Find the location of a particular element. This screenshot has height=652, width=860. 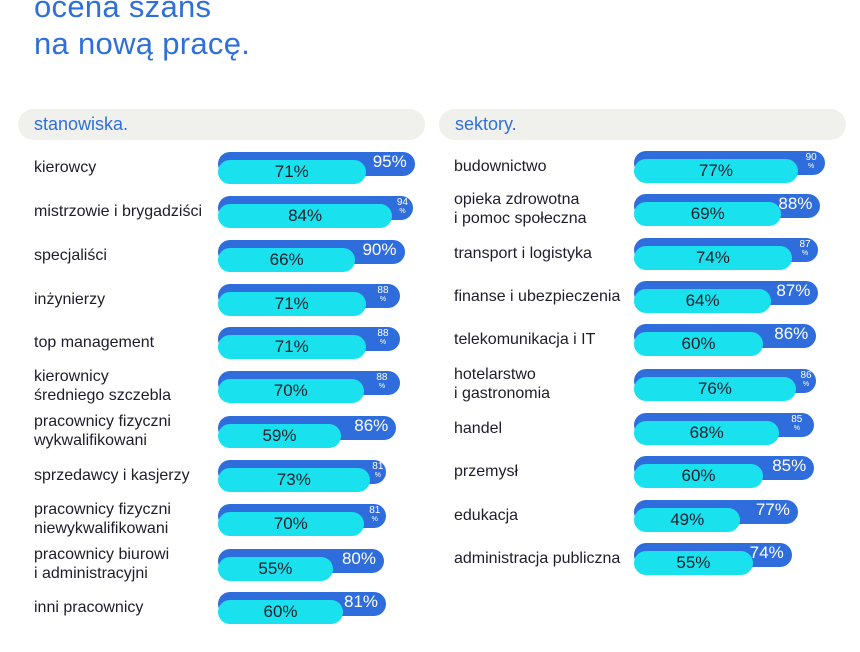

outer-value-number: 88 is located at coordinates (383, 290).